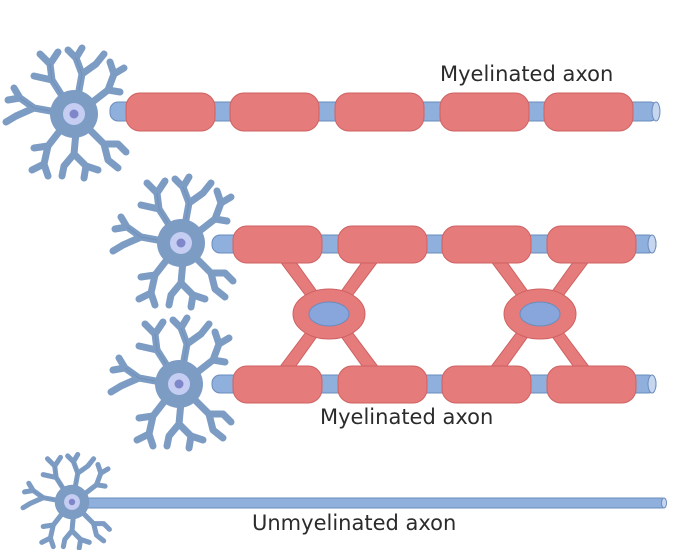 This screenshot has width=676, height=550. What do you see at coordinates (652, 384) in the screenshot?
I see `middle-lower-axon-end` at bounding box center [652, 384].